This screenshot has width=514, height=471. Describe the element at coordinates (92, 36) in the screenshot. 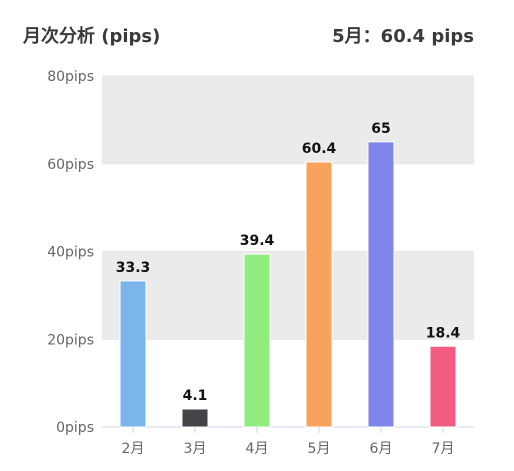

I see `chart-title: 月次分析 (pips)` at that location.